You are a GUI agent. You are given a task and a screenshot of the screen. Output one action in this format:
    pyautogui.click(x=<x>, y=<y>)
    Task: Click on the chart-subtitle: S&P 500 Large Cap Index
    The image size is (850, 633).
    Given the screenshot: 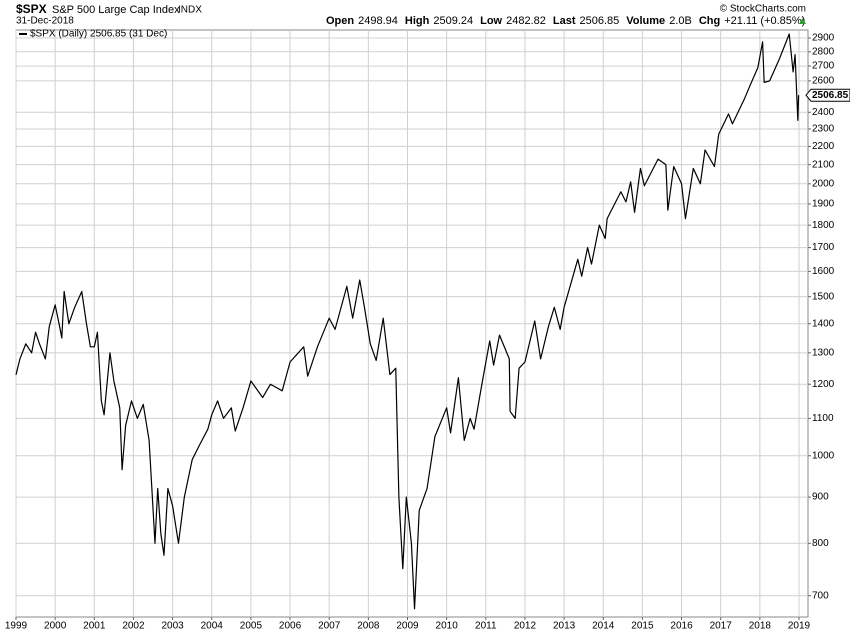 What is the action you would take?
    pyautogui.click(x=116, y=10)
    